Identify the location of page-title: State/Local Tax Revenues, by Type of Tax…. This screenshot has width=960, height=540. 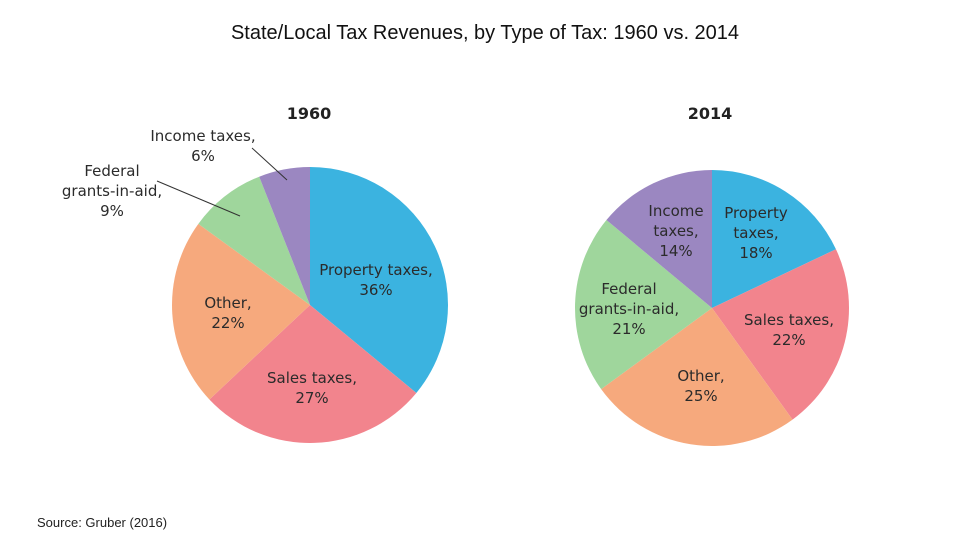
(485, 33).